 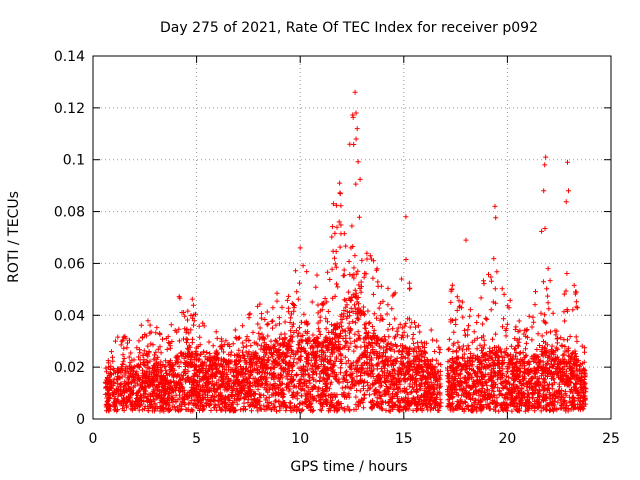 What do you see at coordinates (69, 316) in the screenshot?
I see `y-tick-label: 0.04` at bounding box center [69, 316].